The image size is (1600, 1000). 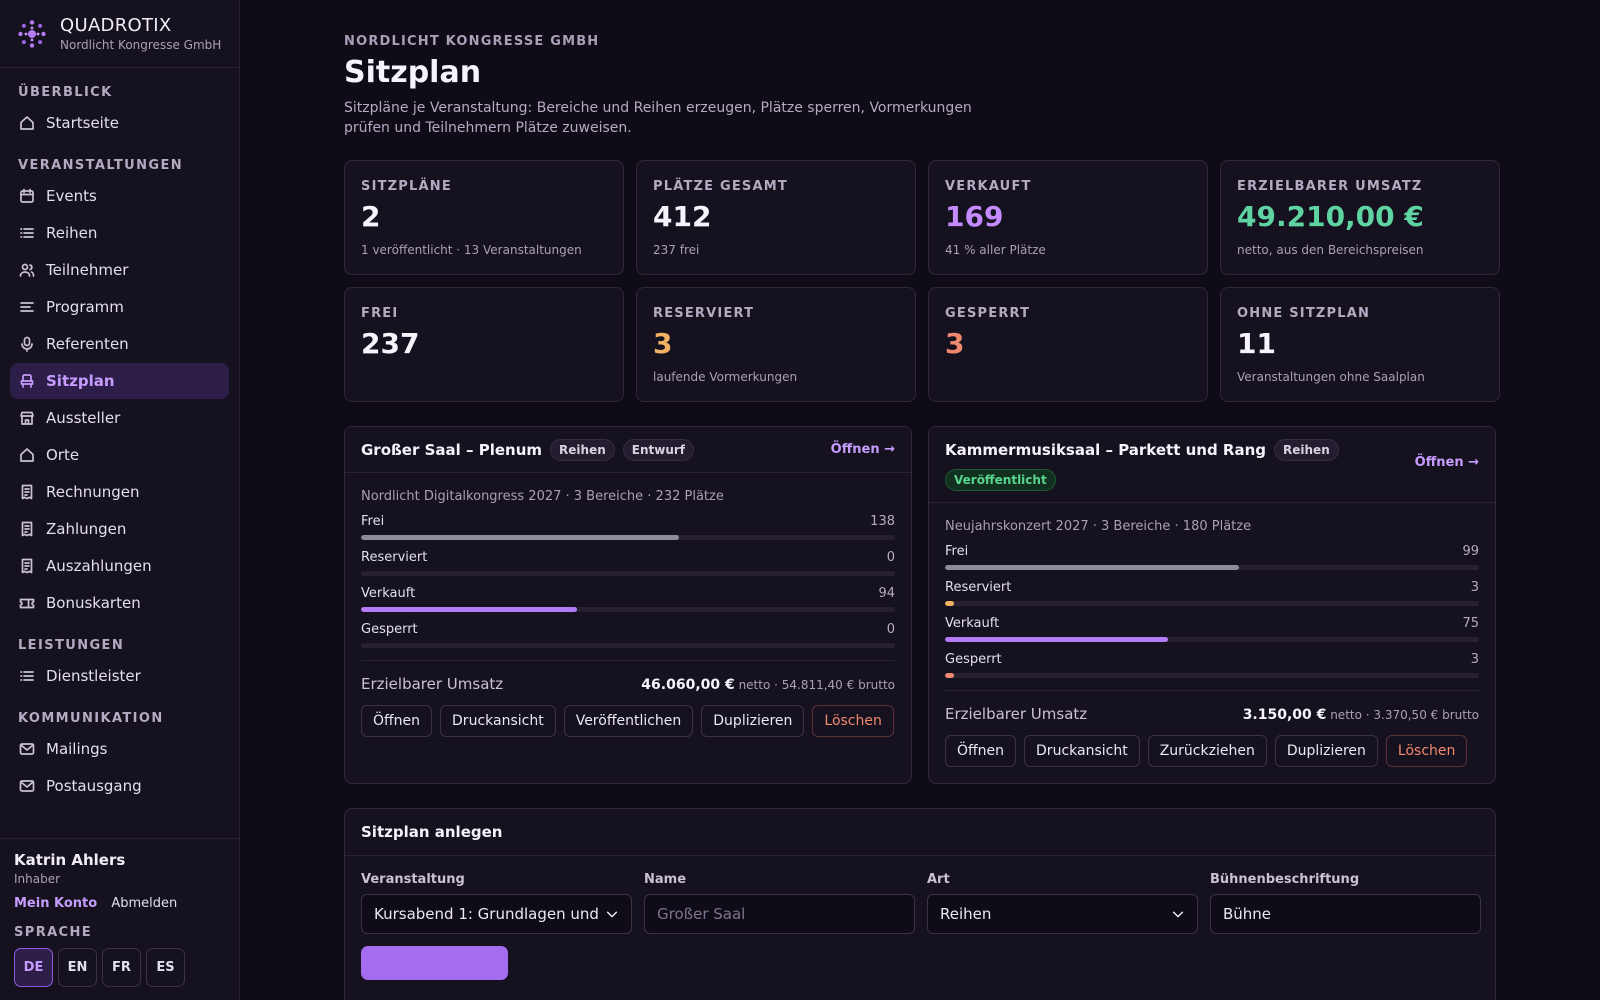 What do you see at coordinates (119, 603) in the screenshot?
I see `sidebar-item-bonuskarten: Bonuskarten` at bounding box center [119, 603].